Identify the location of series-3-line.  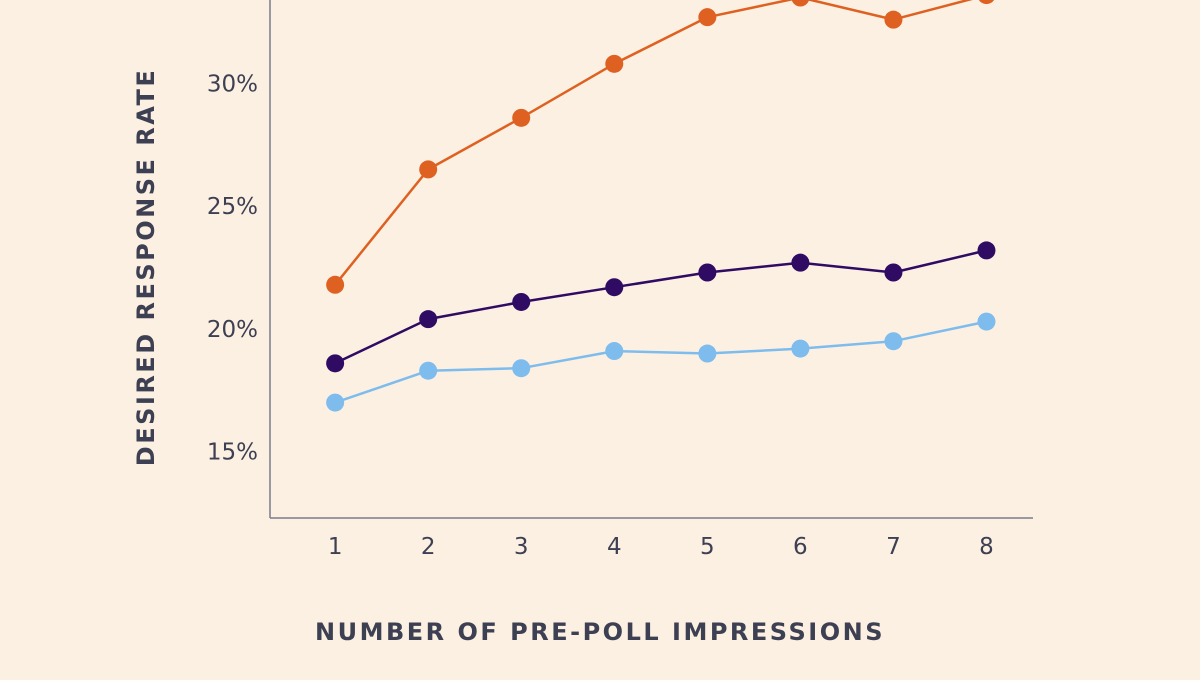
(660, 362).